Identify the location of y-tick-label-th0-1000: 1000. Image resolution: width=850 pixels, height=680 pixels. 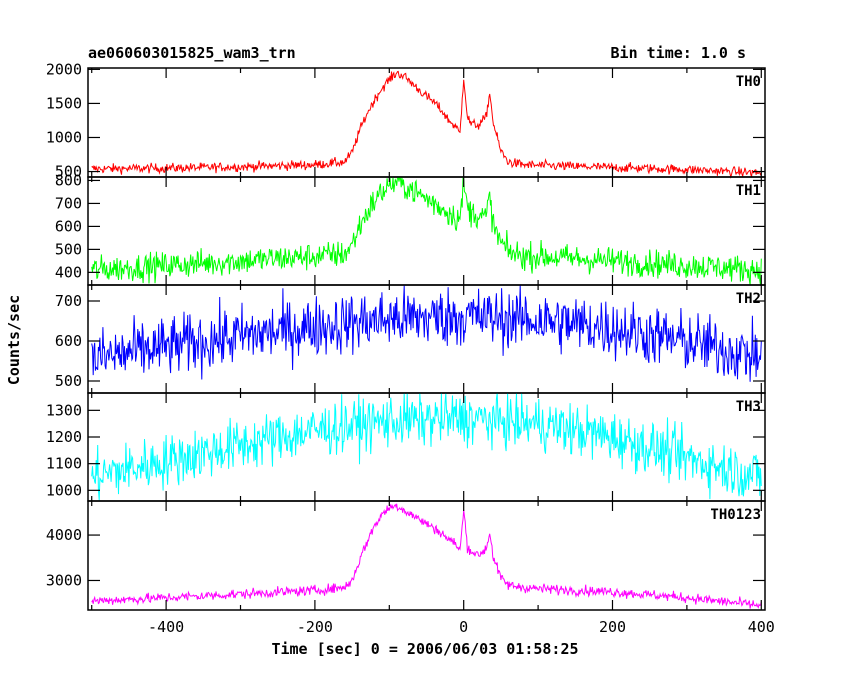
(64, 137).